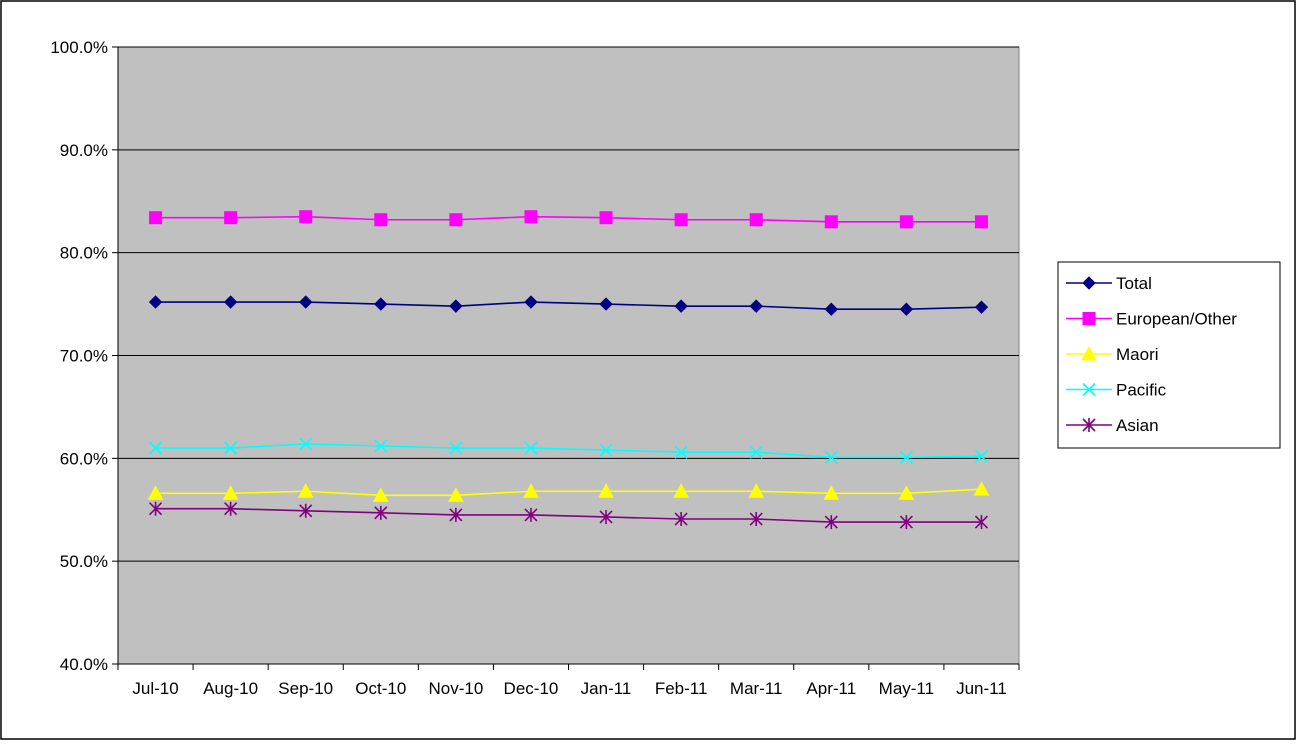 This screenshot has height=745, width=1296. I want to click on x-tick-label: Nov-10, so click(455, 688).